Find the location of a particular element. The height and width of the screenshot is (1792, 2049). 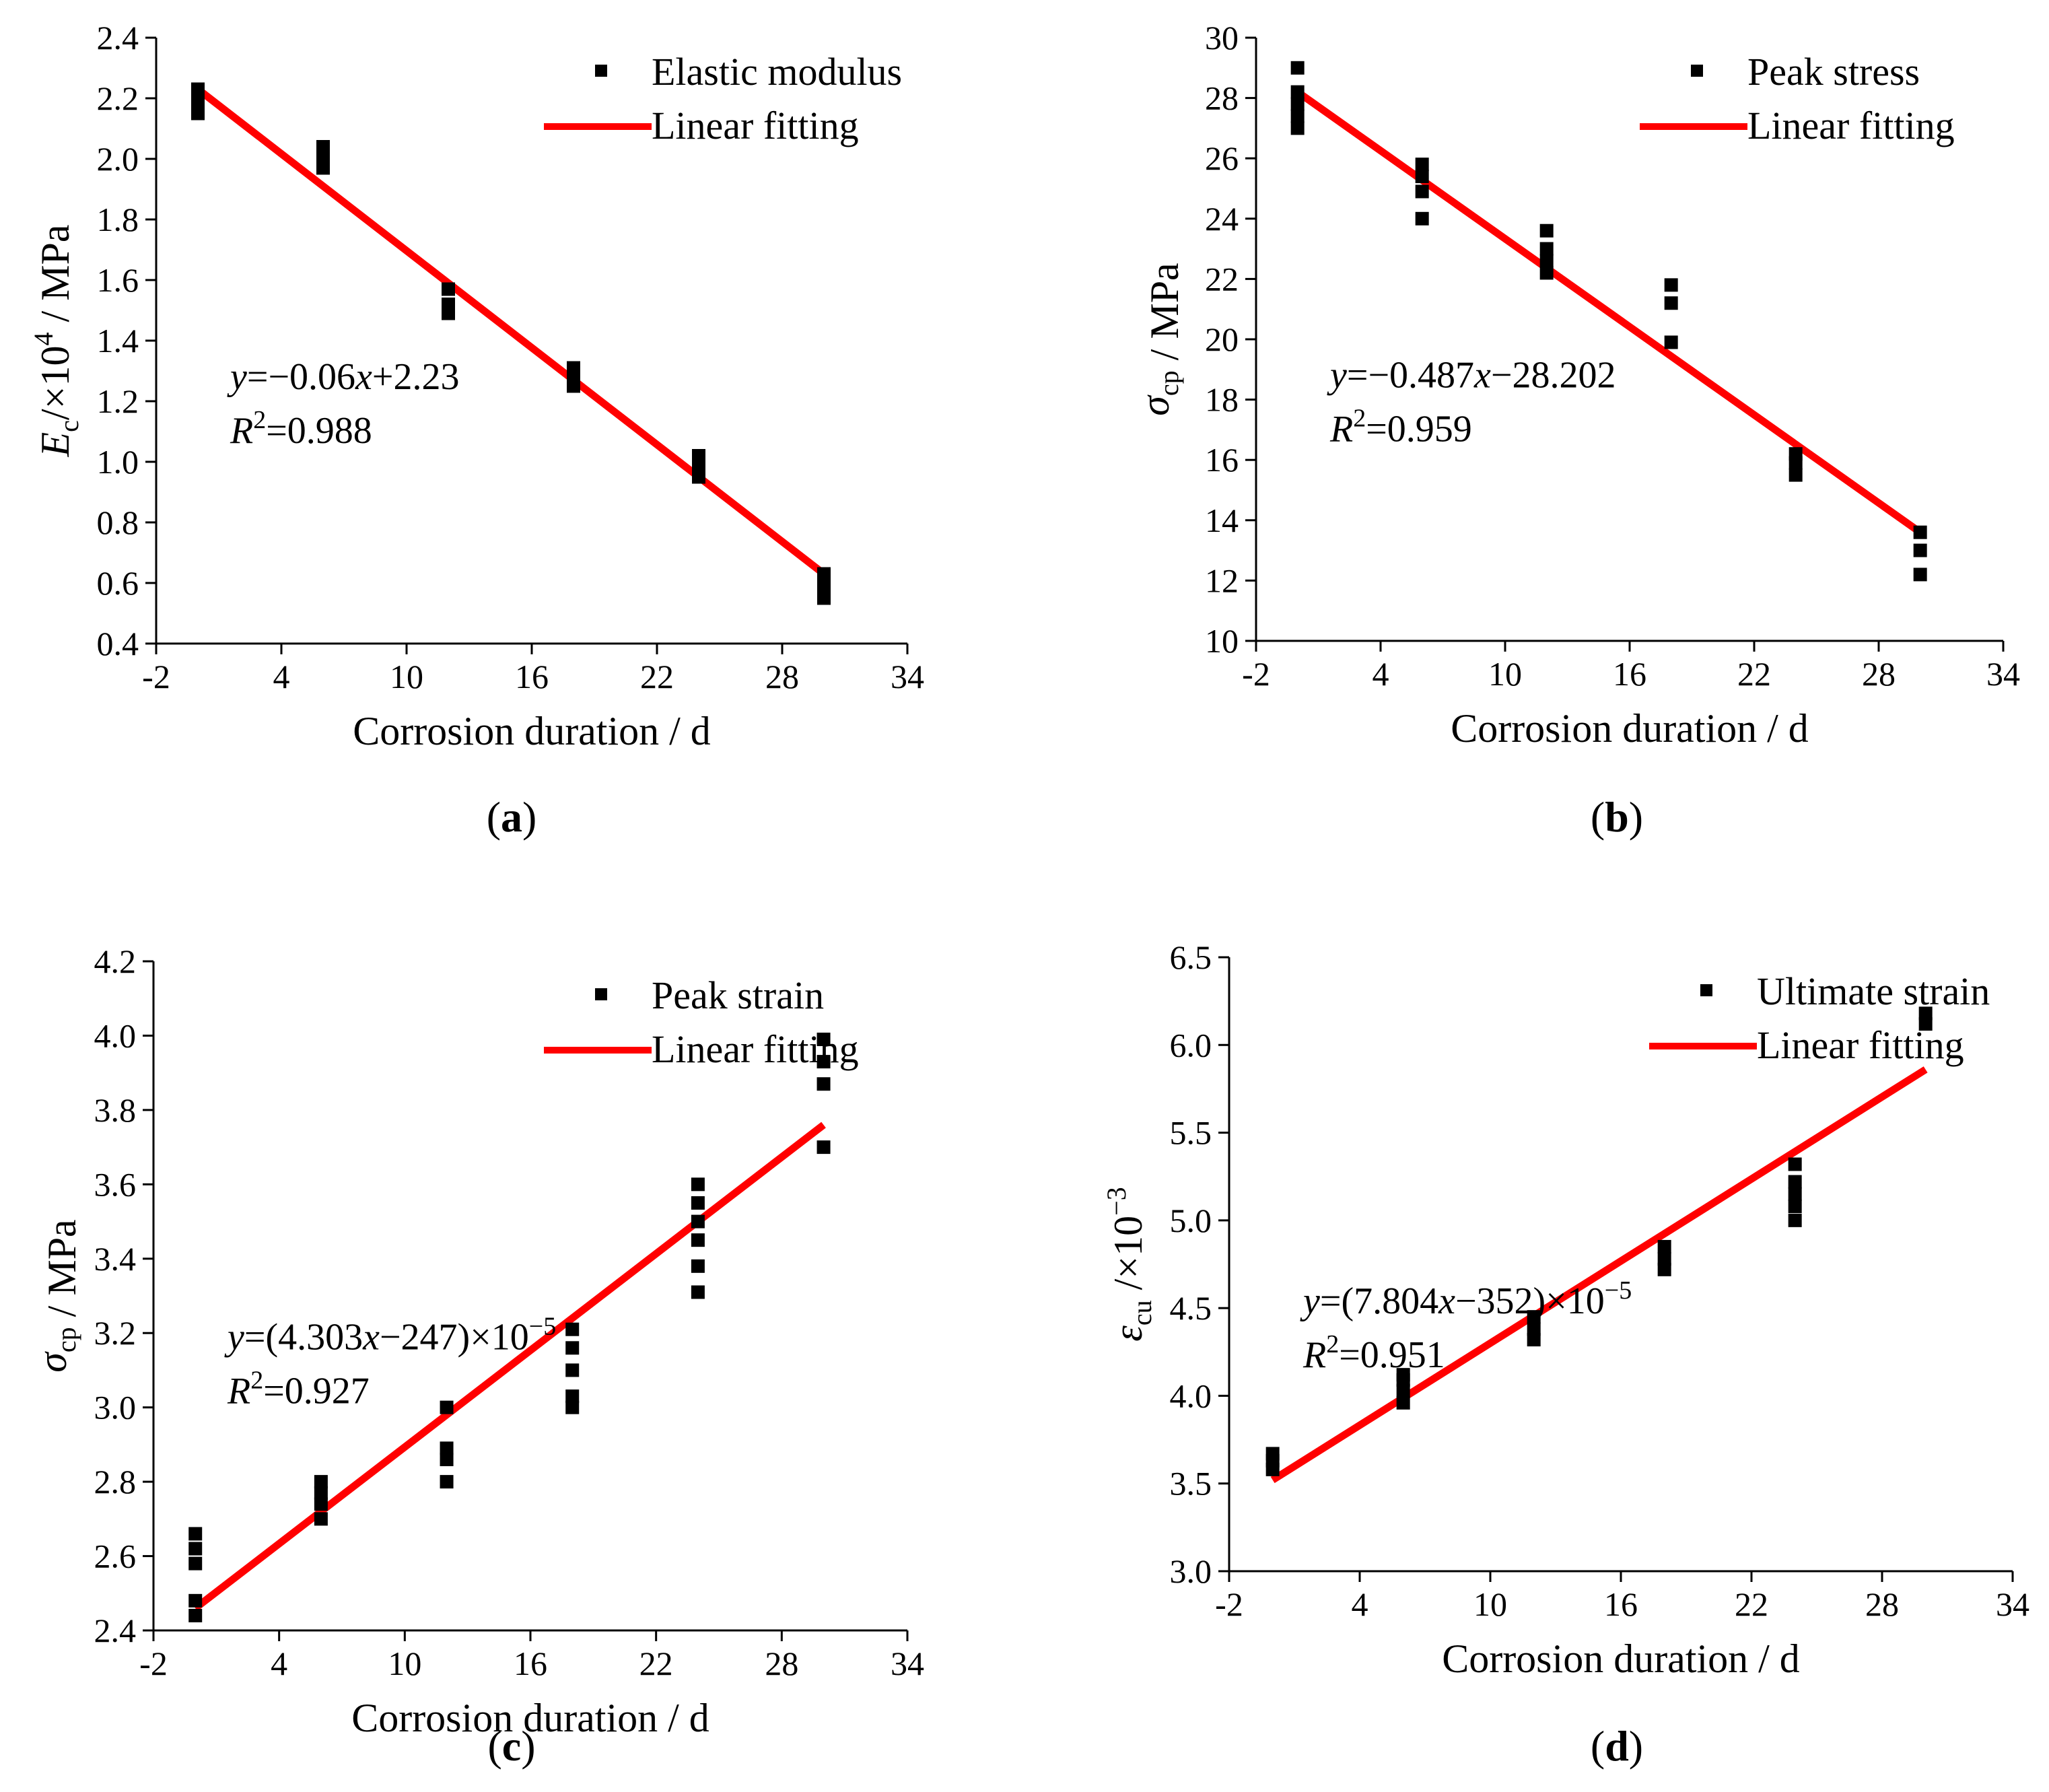

y-tick-label: 2.0 is located at coordinates (118, 159).